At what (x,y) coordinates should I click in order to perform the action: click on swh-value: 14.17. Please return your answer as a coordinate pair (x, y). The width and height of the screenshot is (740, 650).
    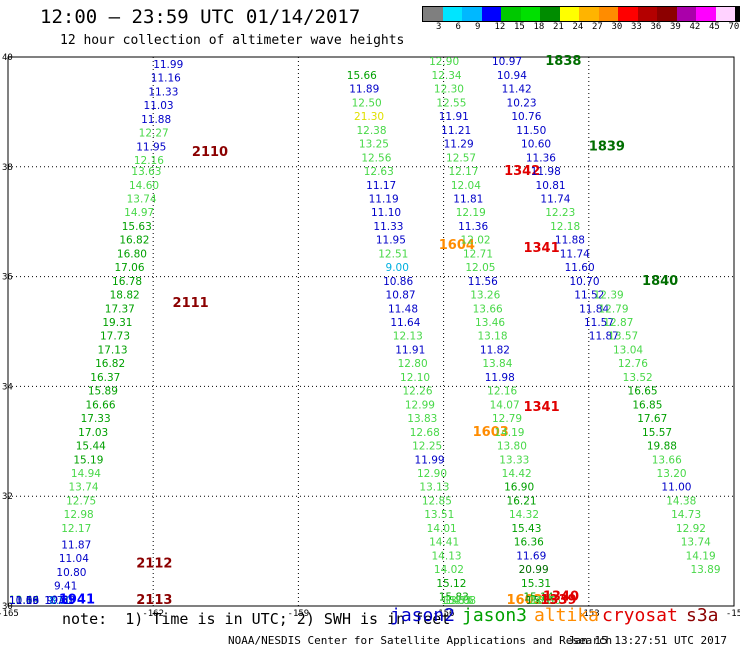
    Looking at the image, I should click on (543, 601).